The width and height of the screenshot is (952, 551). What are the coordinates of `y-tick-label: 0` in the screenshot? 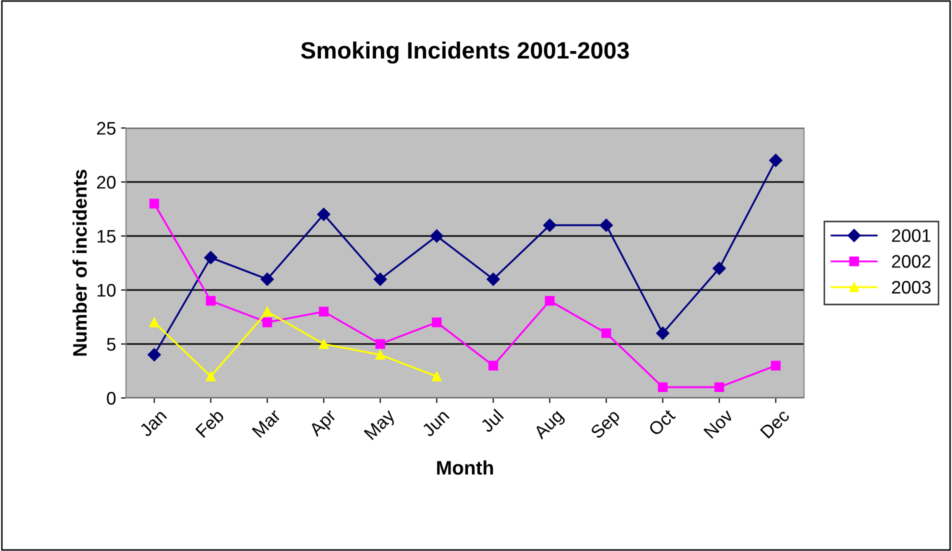 It's located at (111, 398).